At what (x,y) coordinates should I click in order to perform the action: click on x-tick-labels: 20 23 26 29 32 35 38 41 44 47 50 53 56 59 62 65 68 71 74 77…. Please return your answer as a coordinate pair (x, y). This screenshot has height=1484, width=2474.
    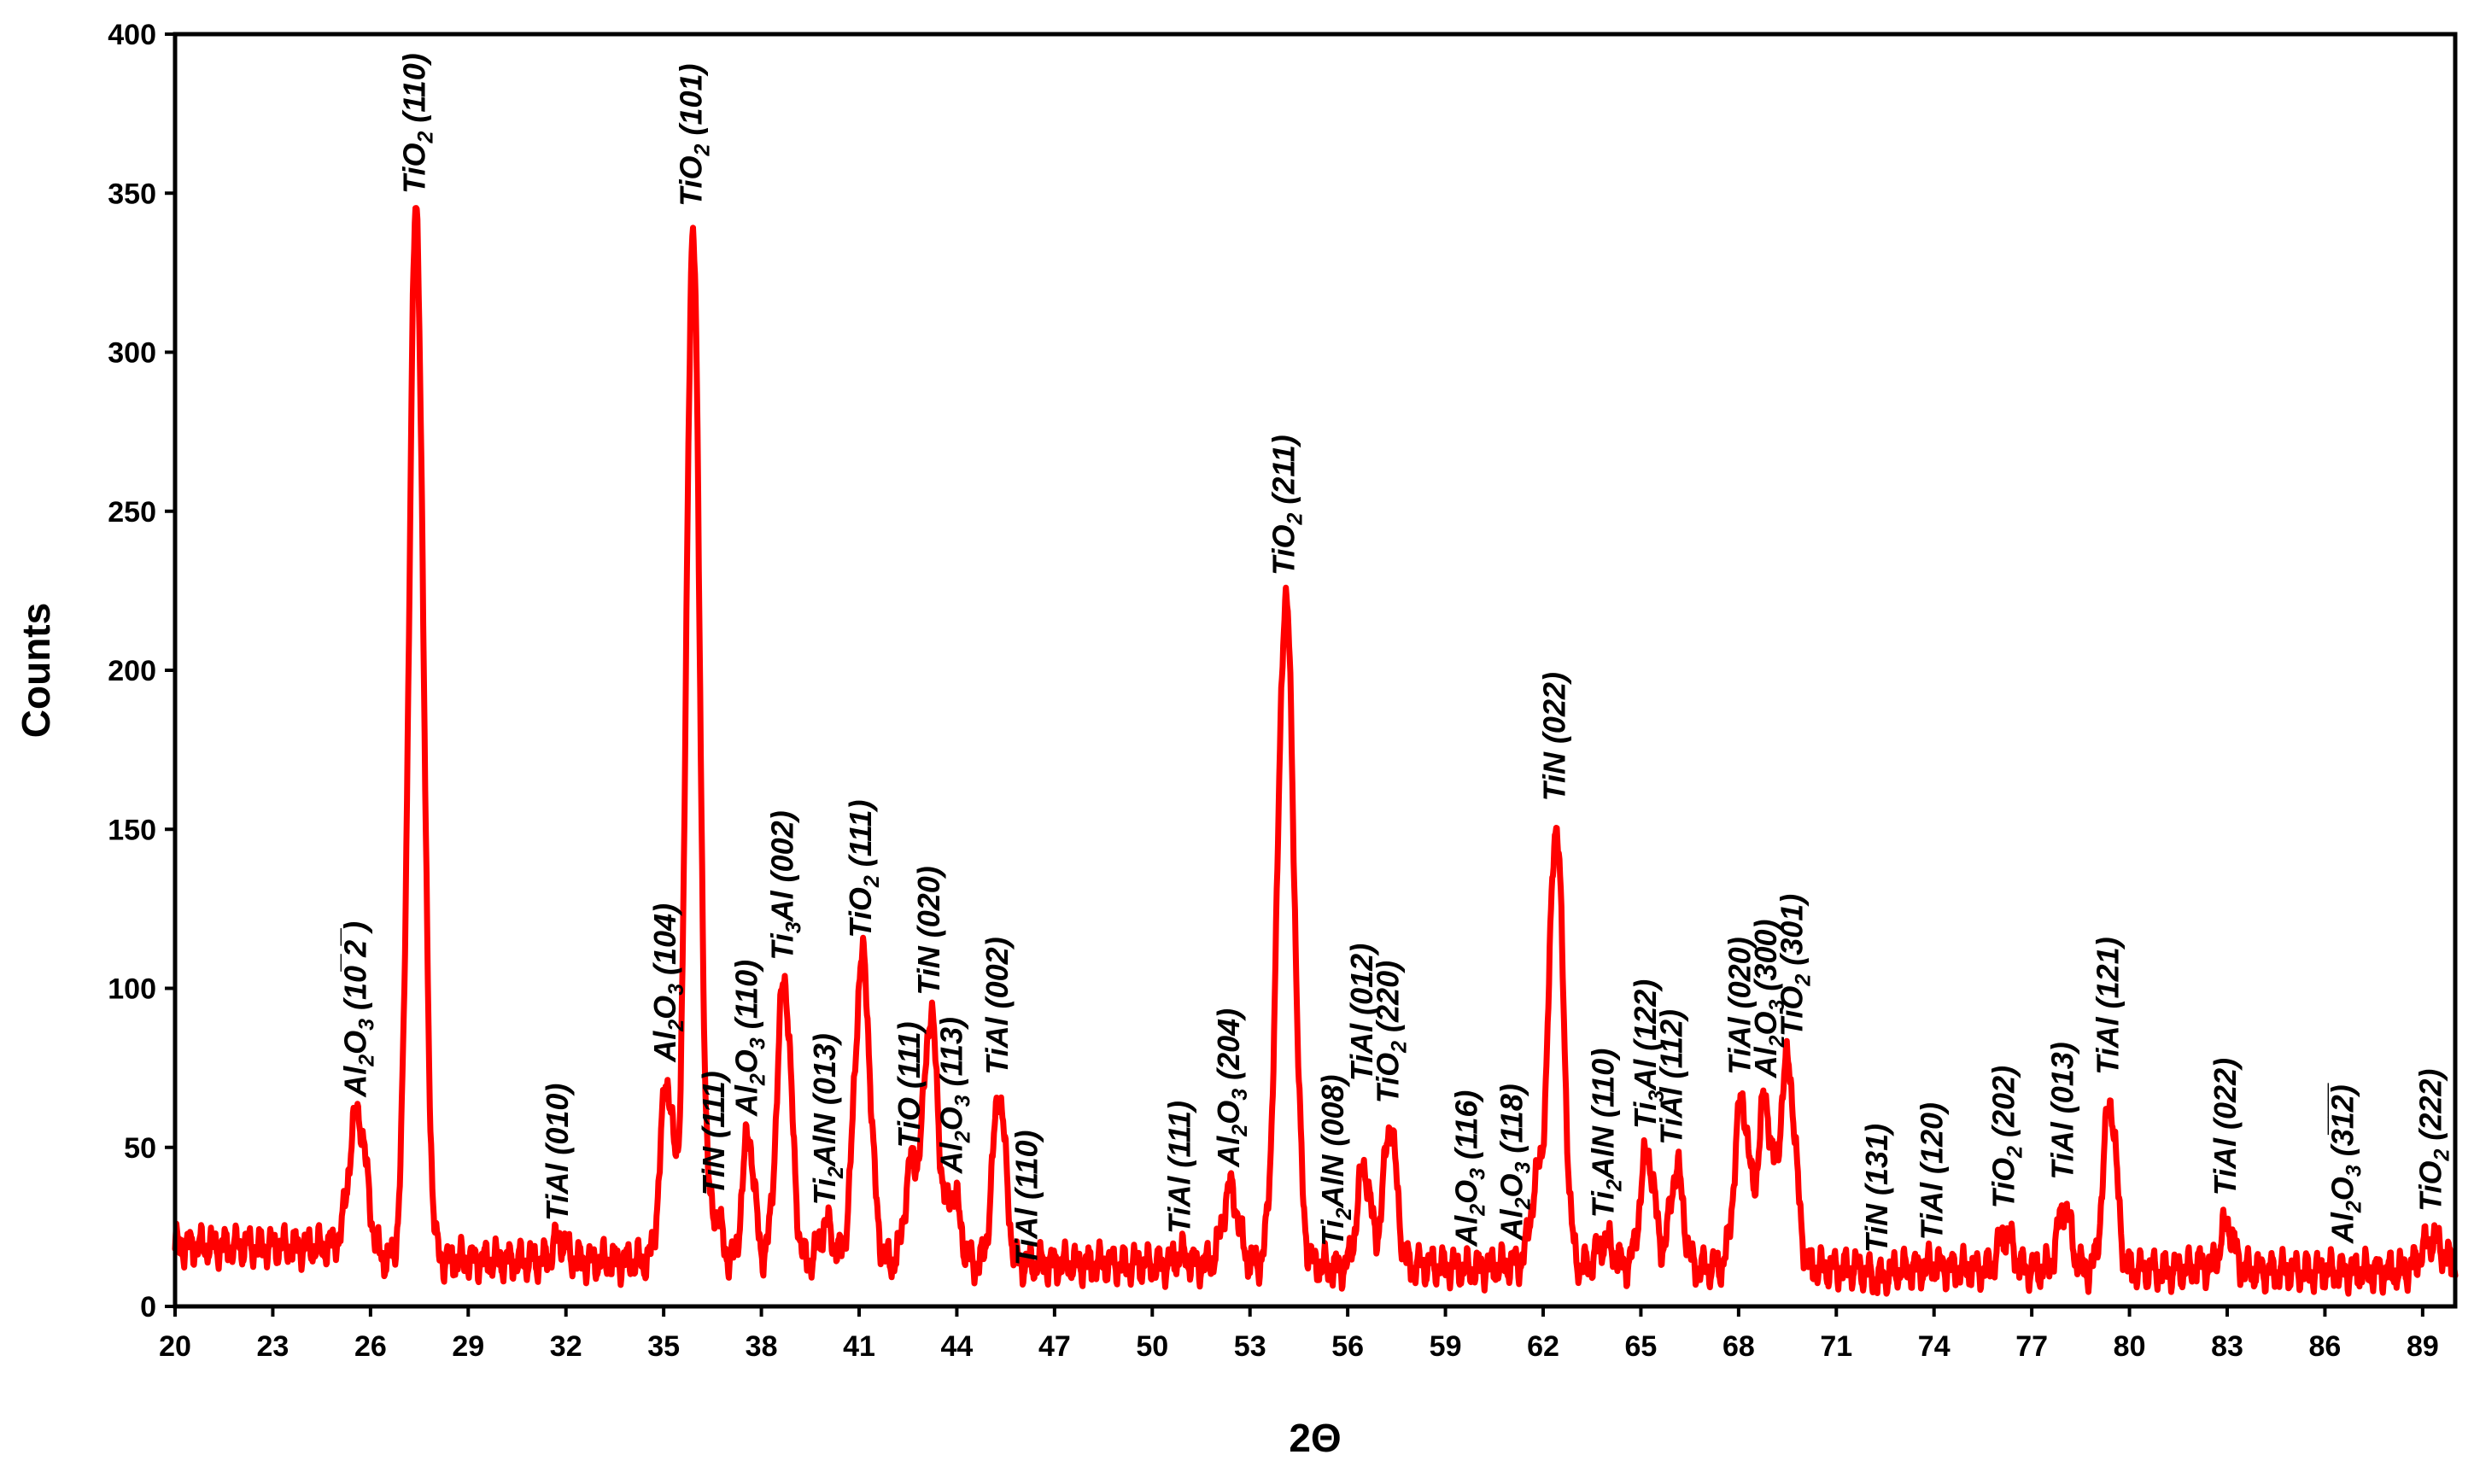
    Looking at the image, I should click on (1299, 1346).